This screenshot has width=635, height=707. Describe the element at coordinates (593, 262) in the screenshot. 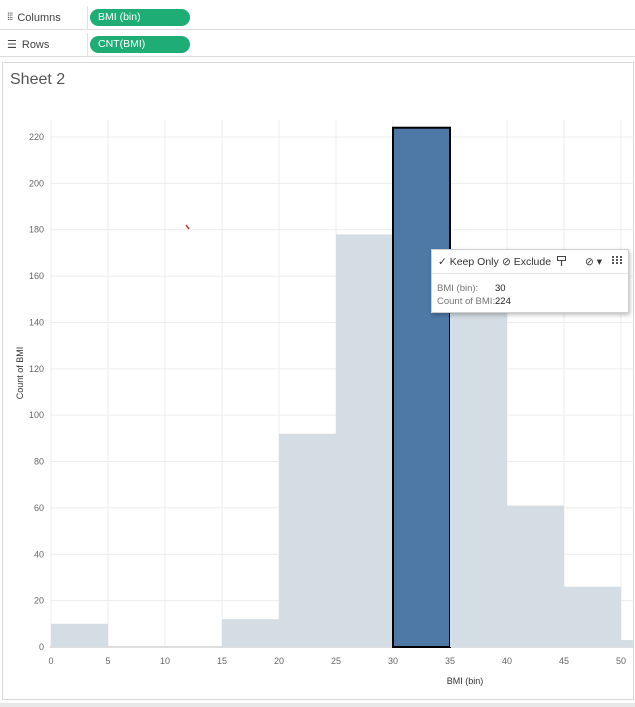

I see `group-members-icon: ⊘ ▾` at that location.